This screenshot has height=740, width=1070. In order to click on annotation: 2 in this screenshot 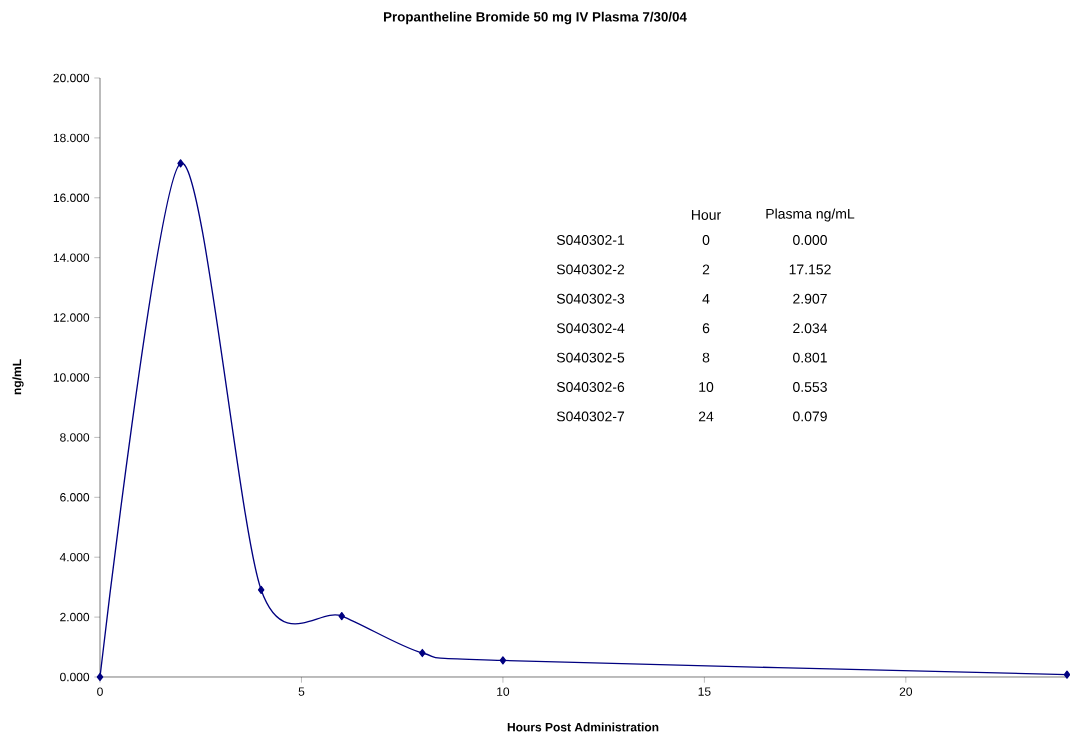, I will do `click(706, 269)`.